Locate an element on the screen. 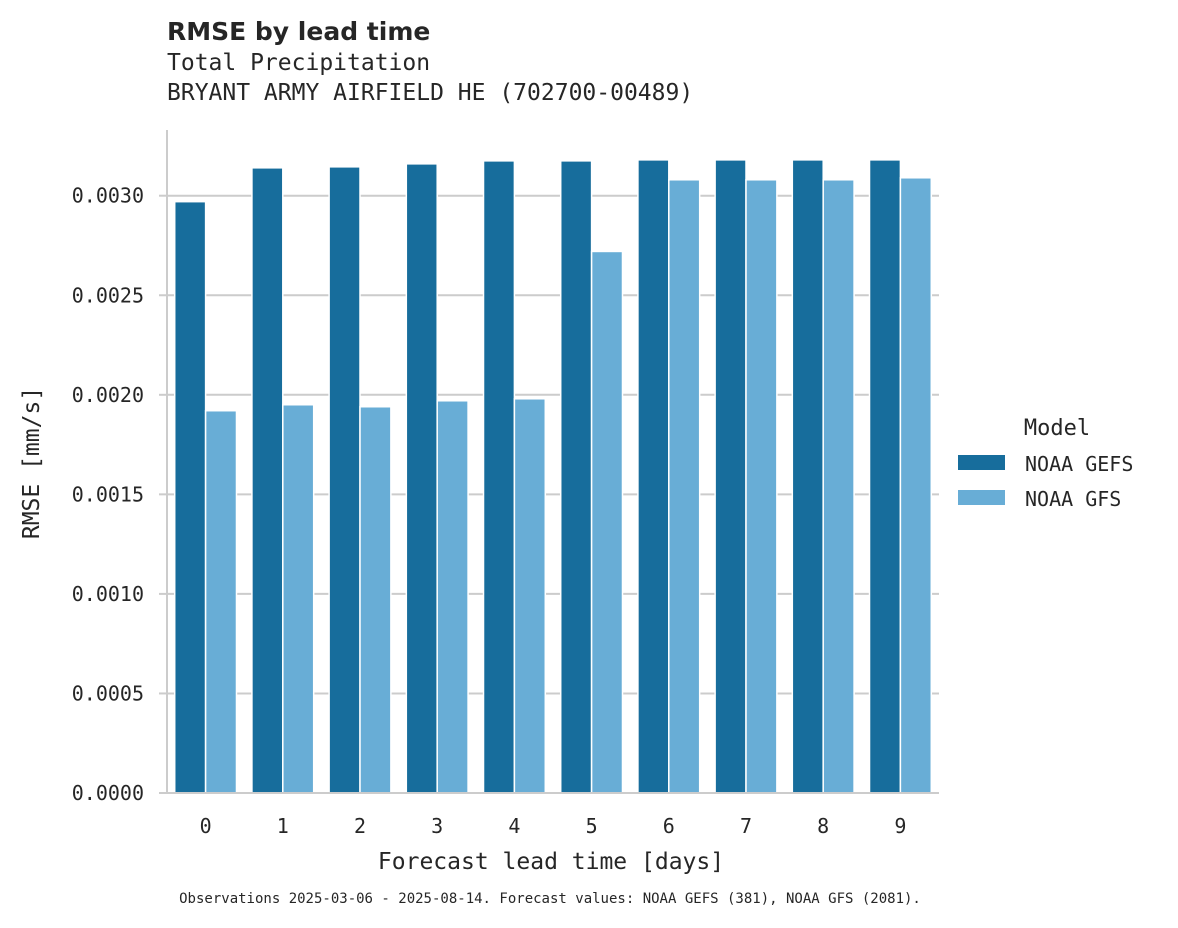  x-tick-label: 5 is located at coordinates (592, 826).